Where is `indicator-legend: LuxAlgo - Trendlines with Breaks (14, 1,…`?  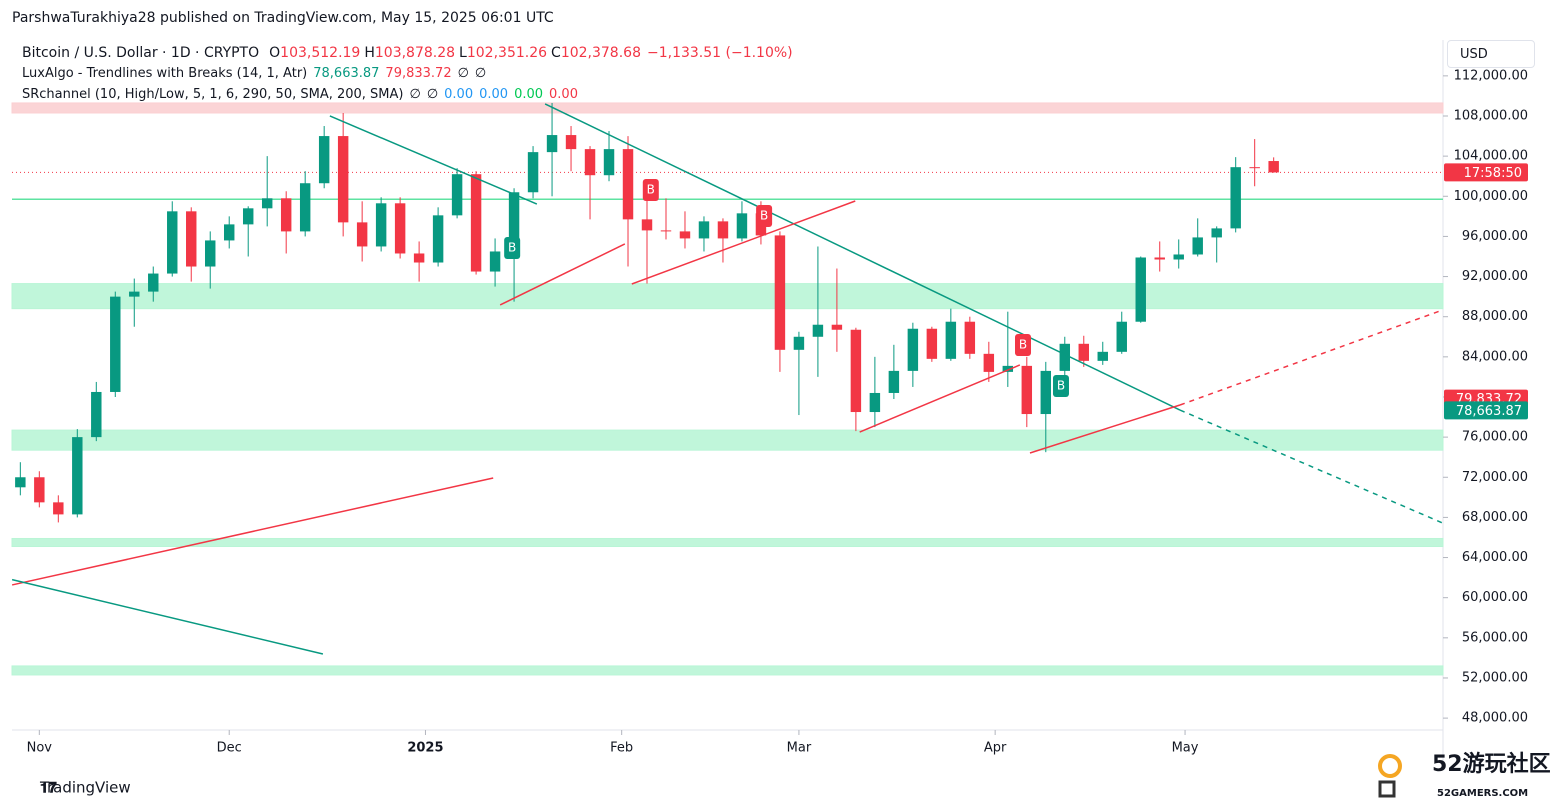 indicator-legend: LuxAlgo - Trendlines with Breaks (14, 1,… is located at coordinates (257, 73).